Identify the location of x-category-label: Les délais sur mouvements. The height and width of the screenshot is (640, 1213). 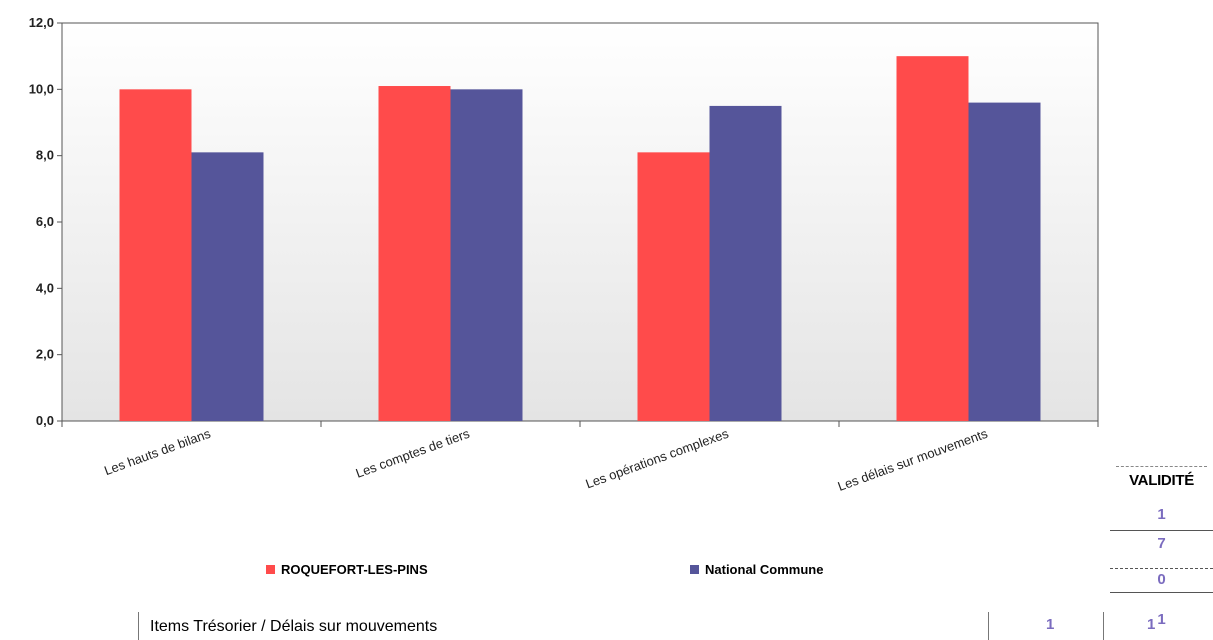
(913, 460).